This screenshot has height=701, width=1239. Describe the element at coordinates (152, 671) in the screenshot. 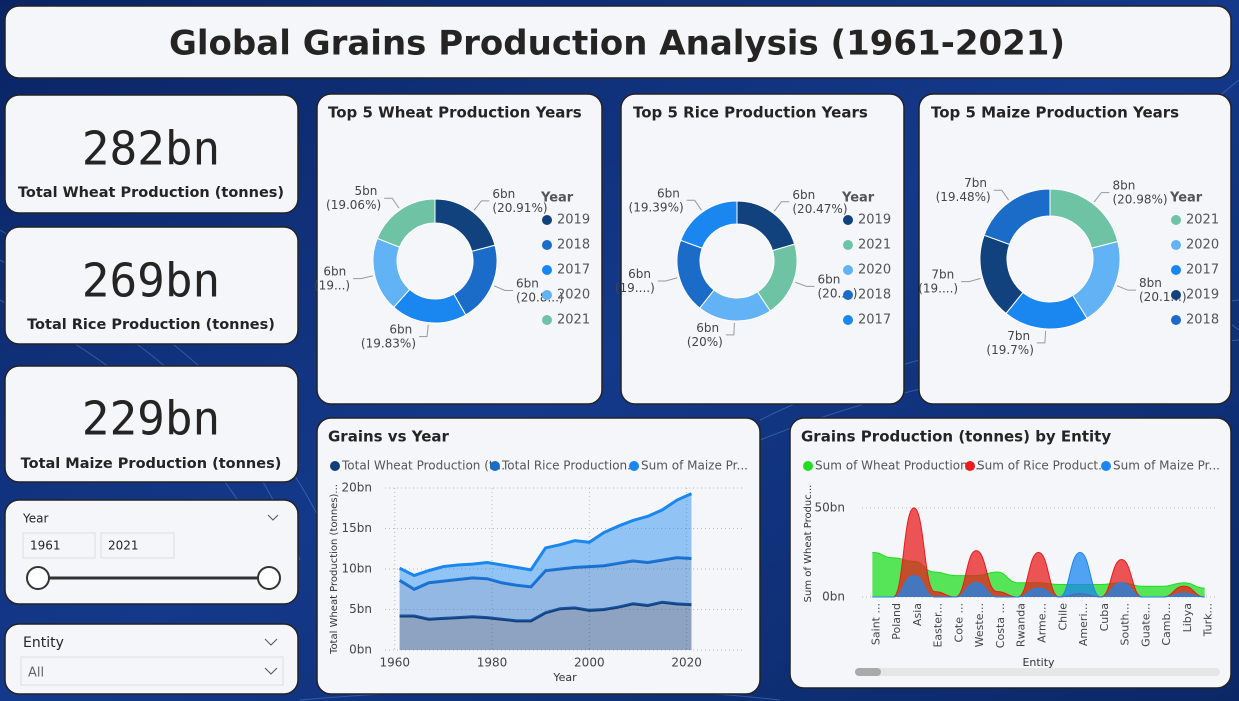

I see `entity-dropdown` at that location.